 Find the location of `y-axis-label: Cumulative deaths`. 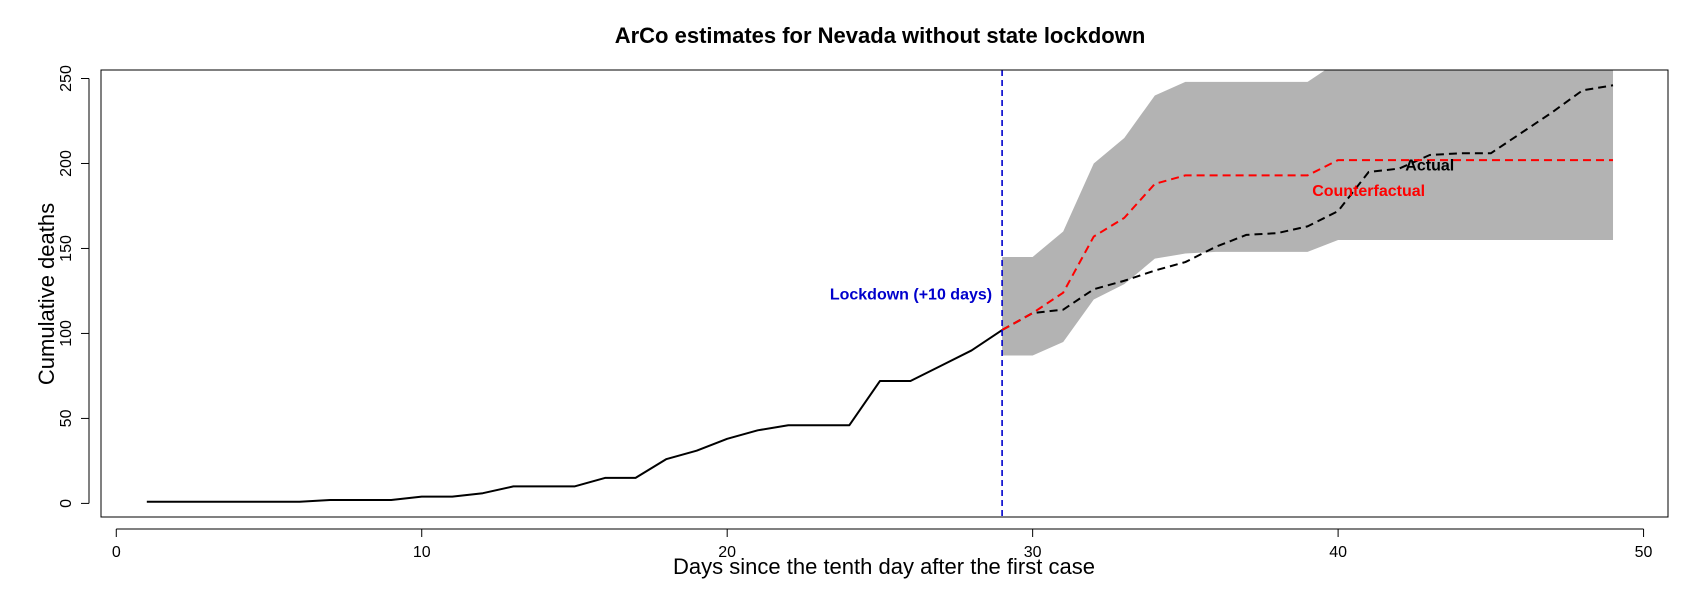

y-axis-label: Cumulative deaths is located at coordinates (46, 294).